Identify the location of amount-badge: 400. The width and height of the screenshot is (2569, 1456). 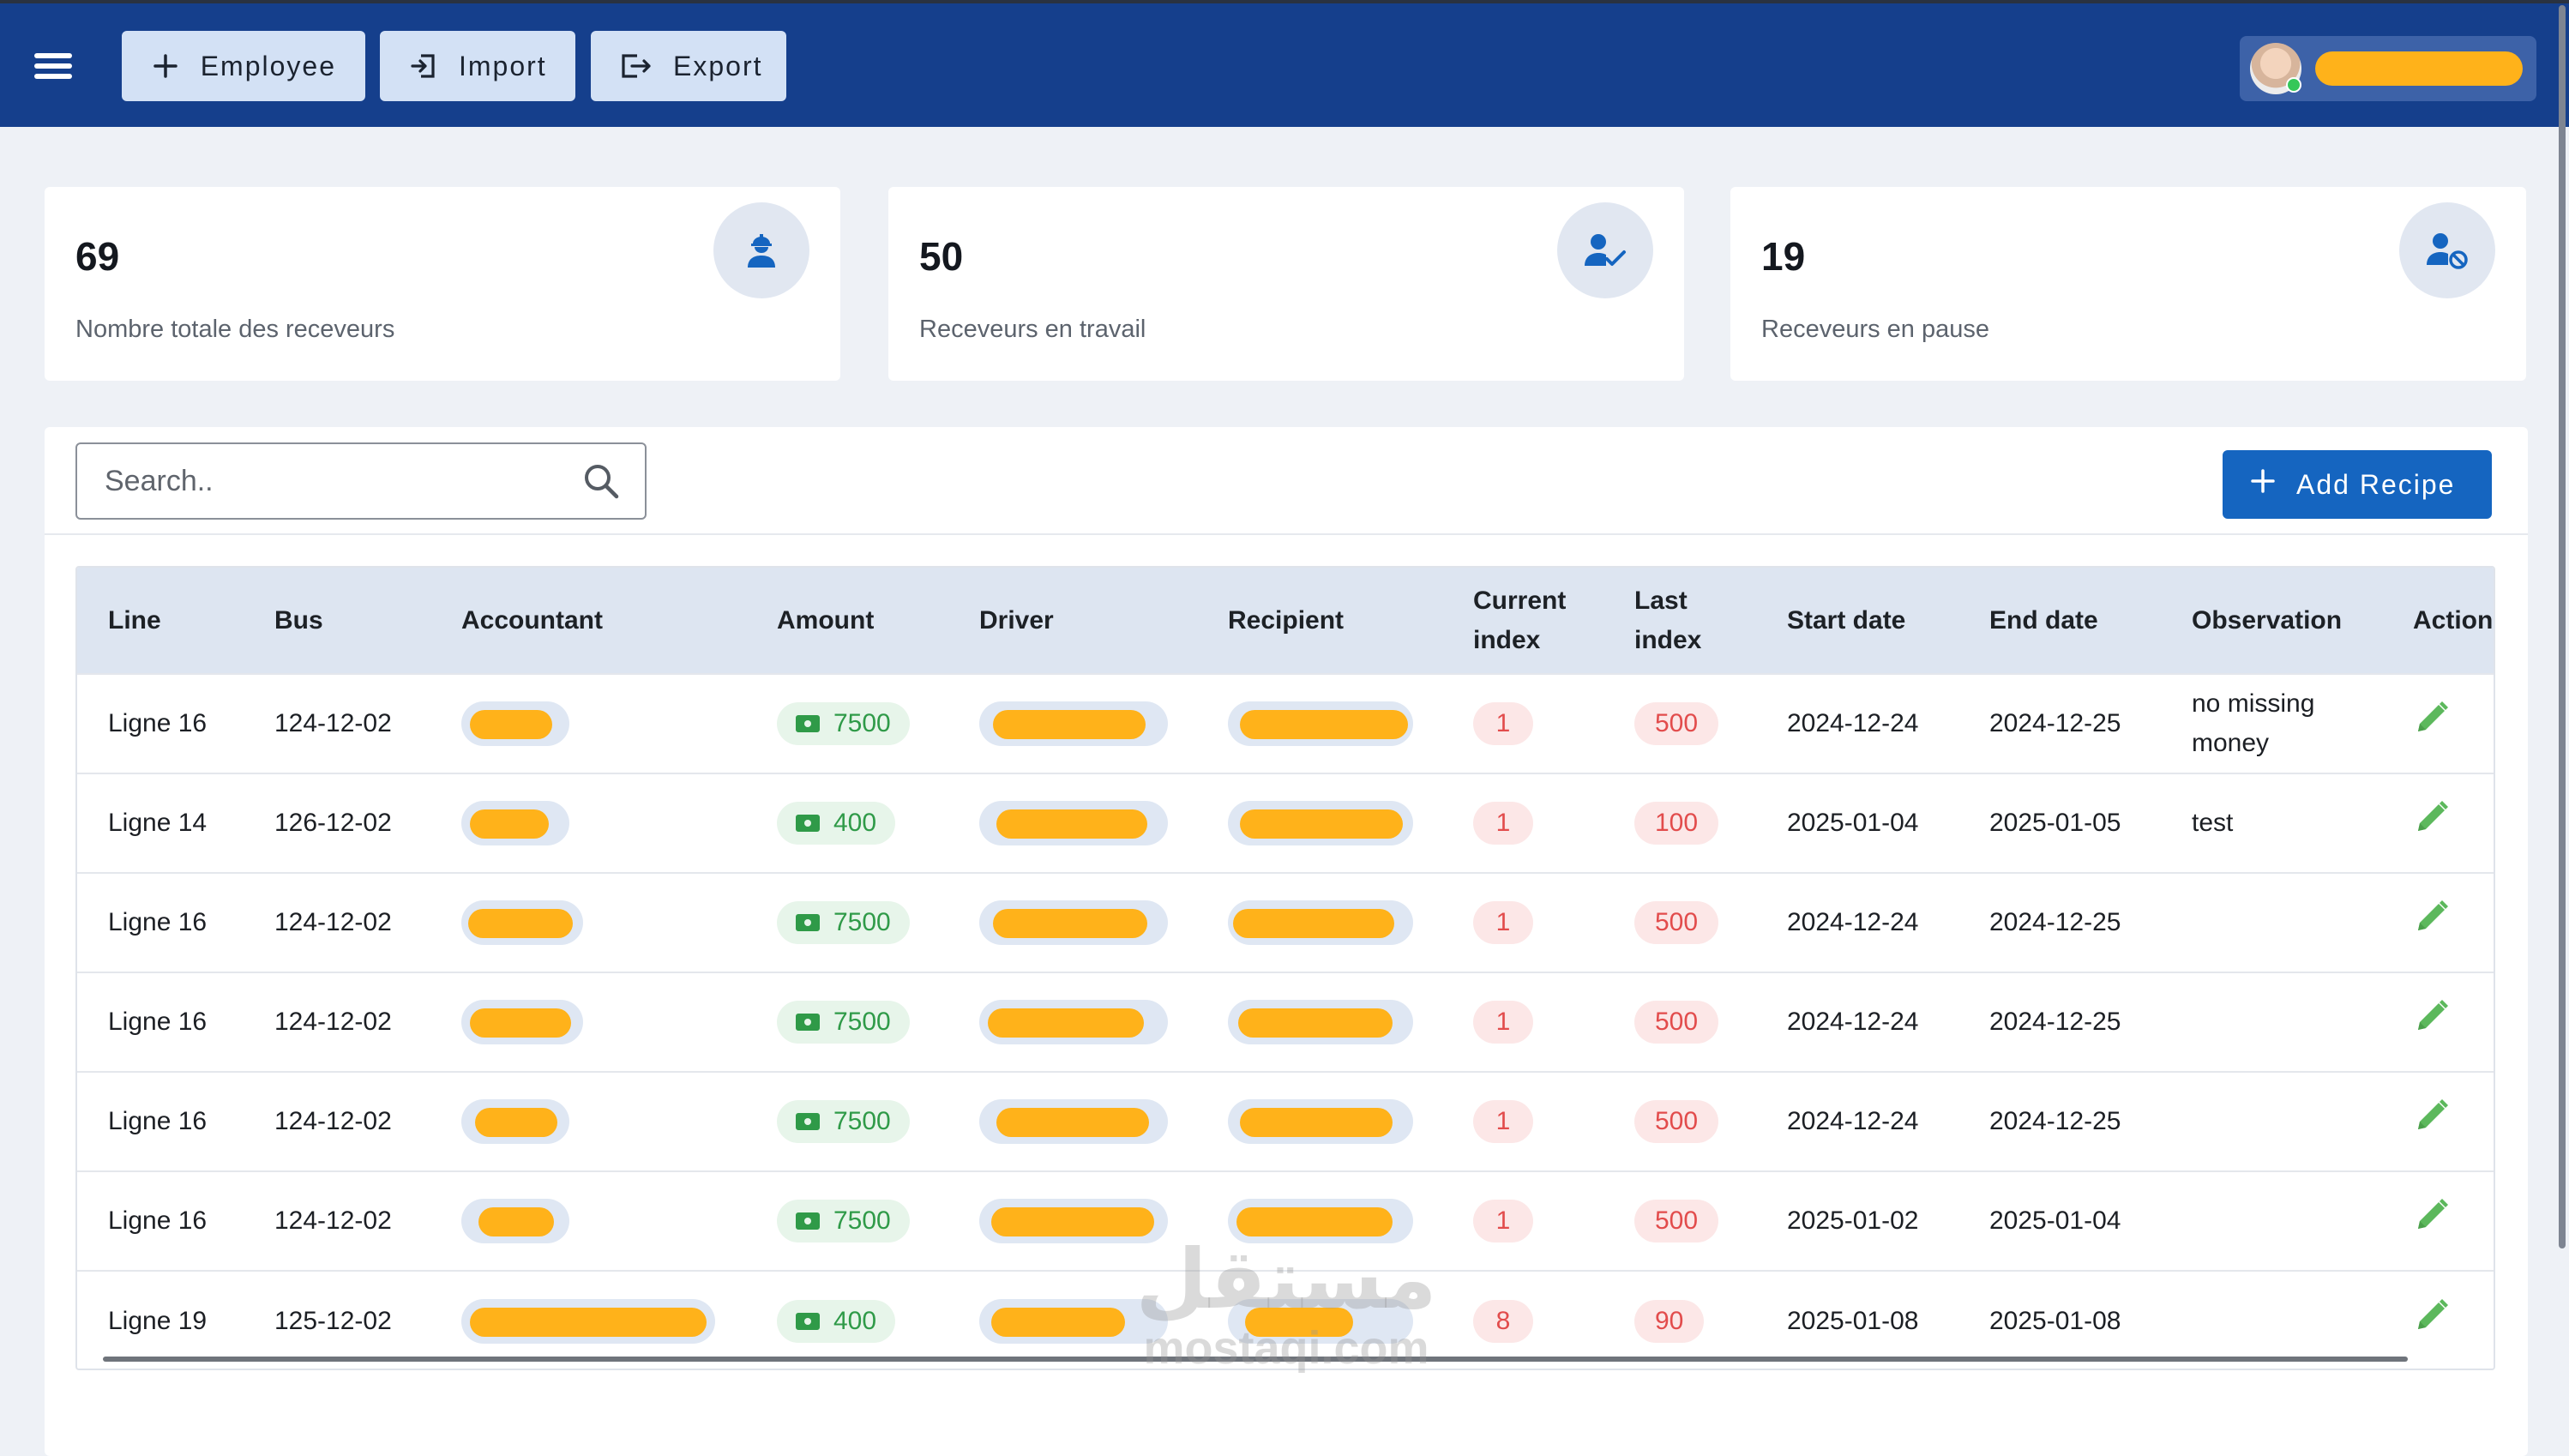
(836, 1321).